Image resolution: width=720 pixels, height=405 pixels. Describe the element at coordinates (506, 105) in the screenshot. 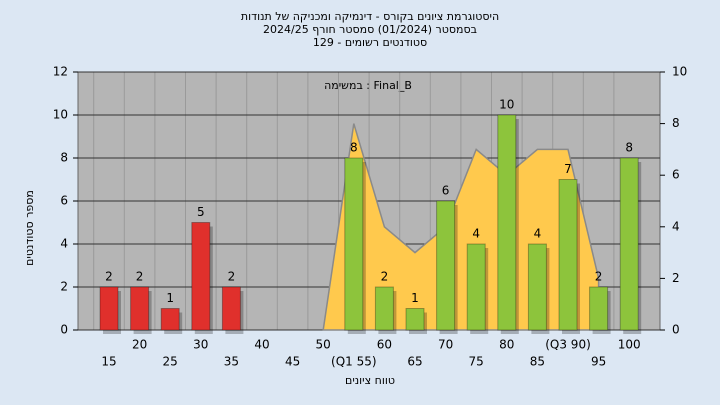

I see `value-label: 10` at that location.